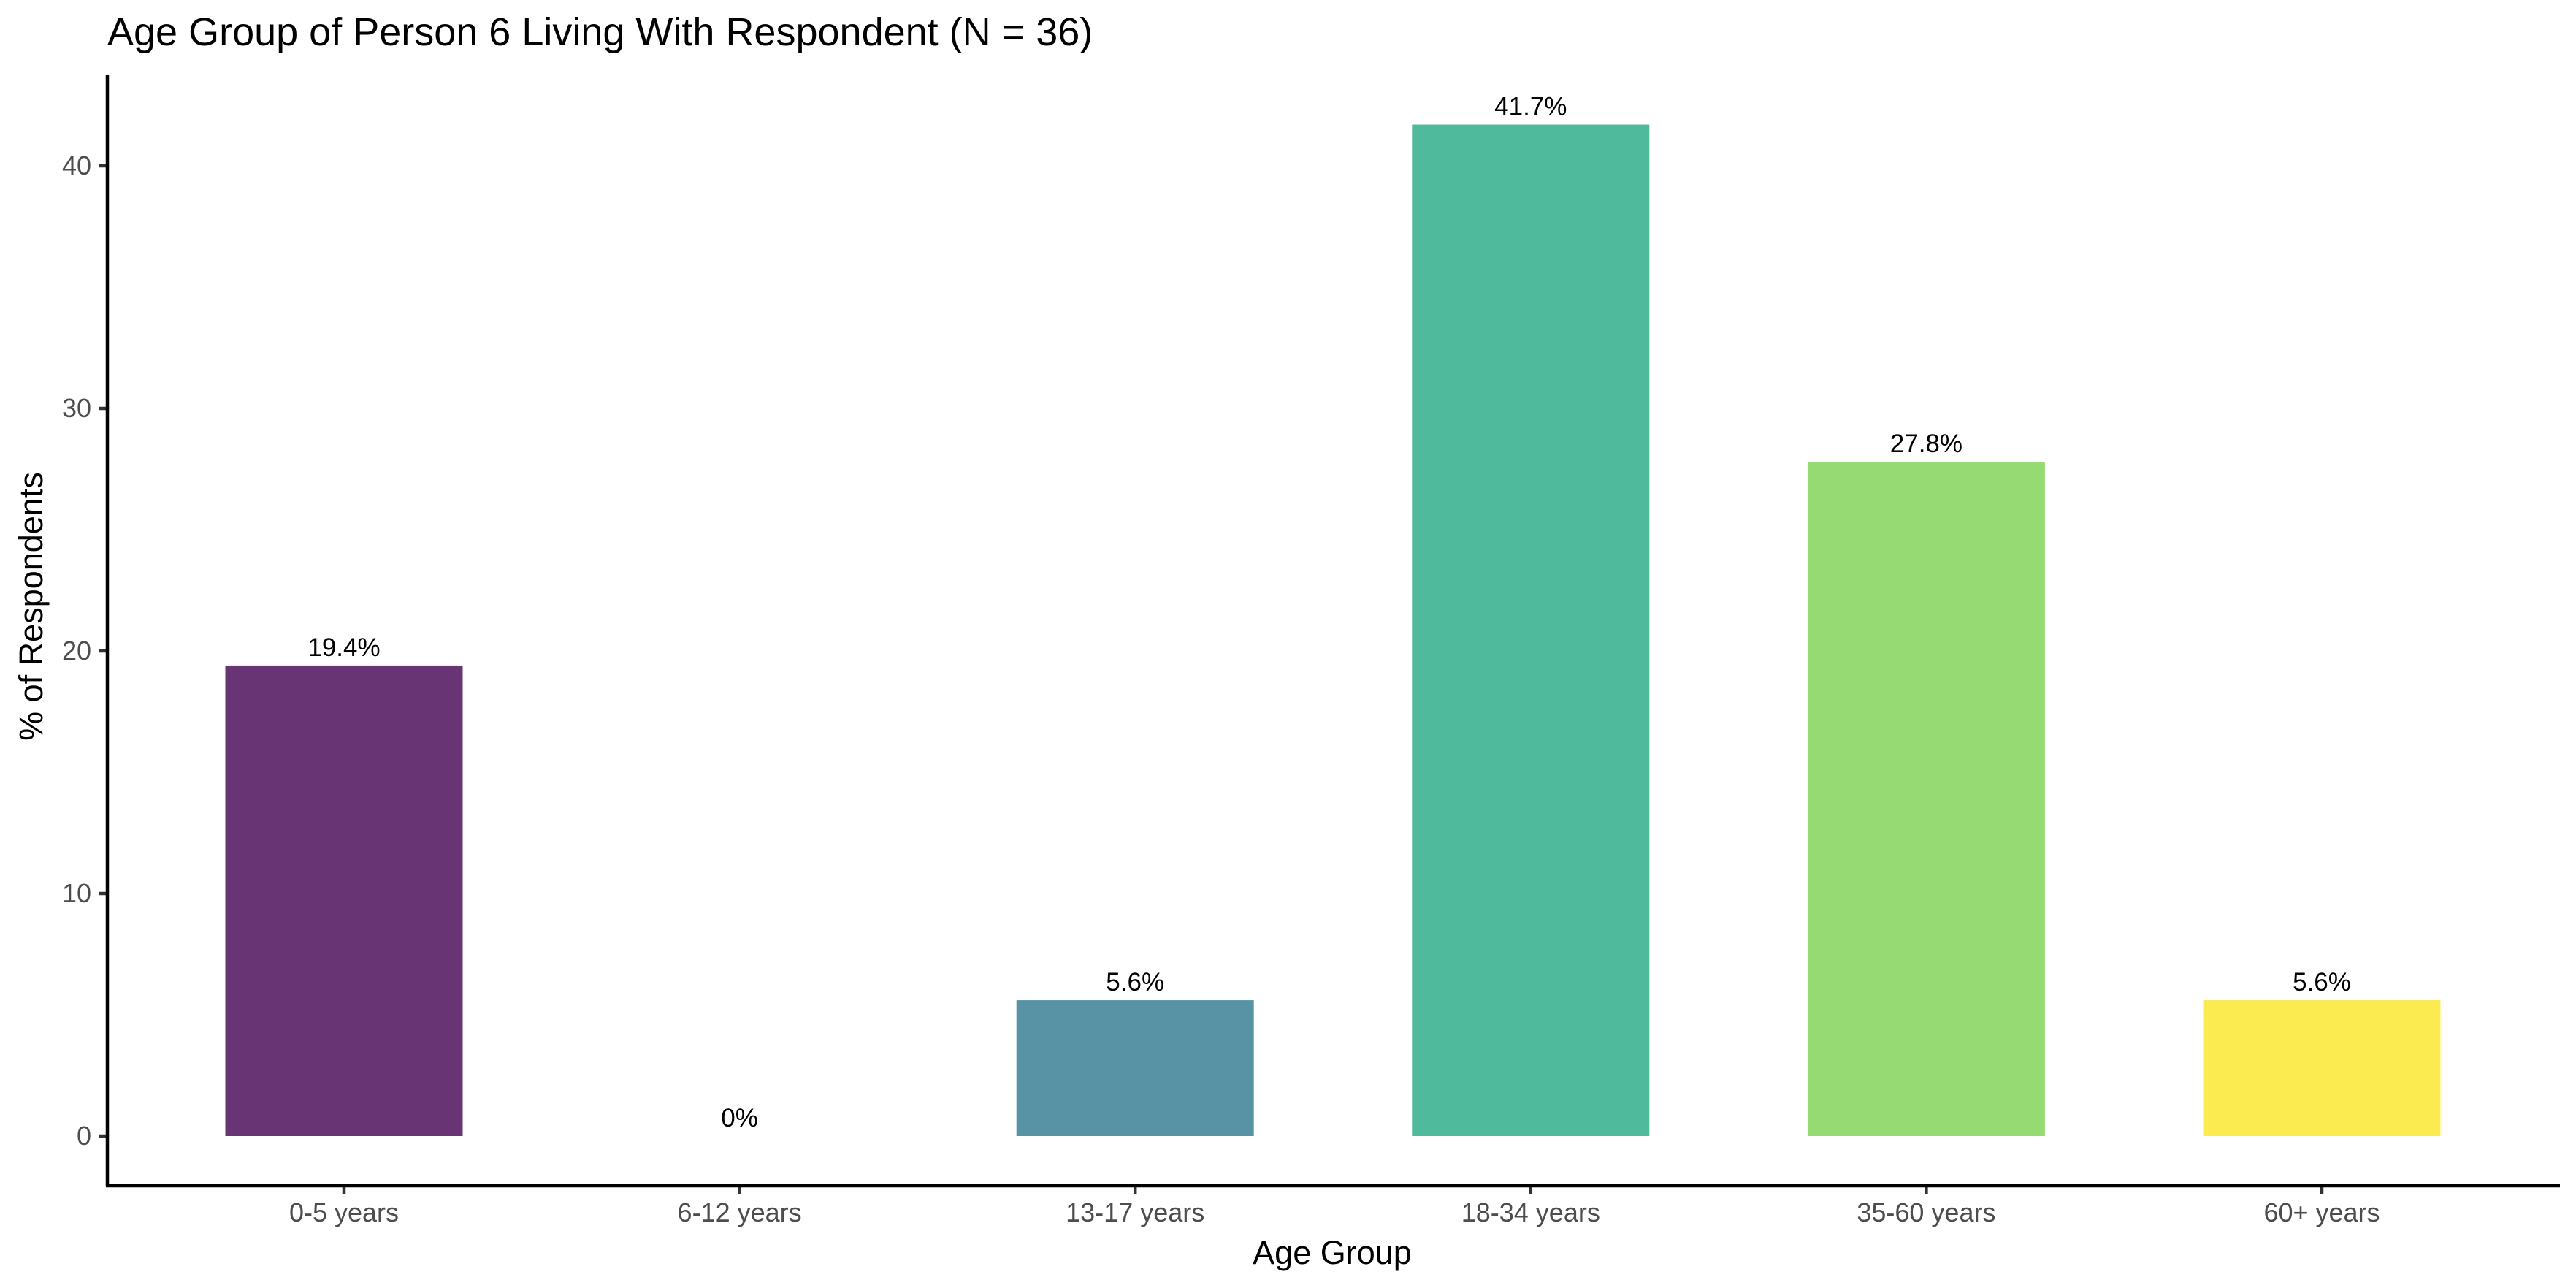 This screenshot has width=2576, height=1288. Describe the element at coordinates (31, 606) in the screenshot. I see `y-axis-title: % of Respondents` at that location.